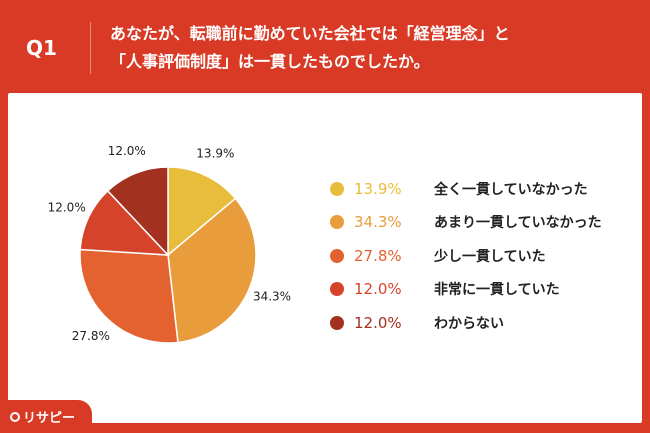 The image size is (650, 433). I want to click on slice-data-label: 13.9%, so click(215, 154).